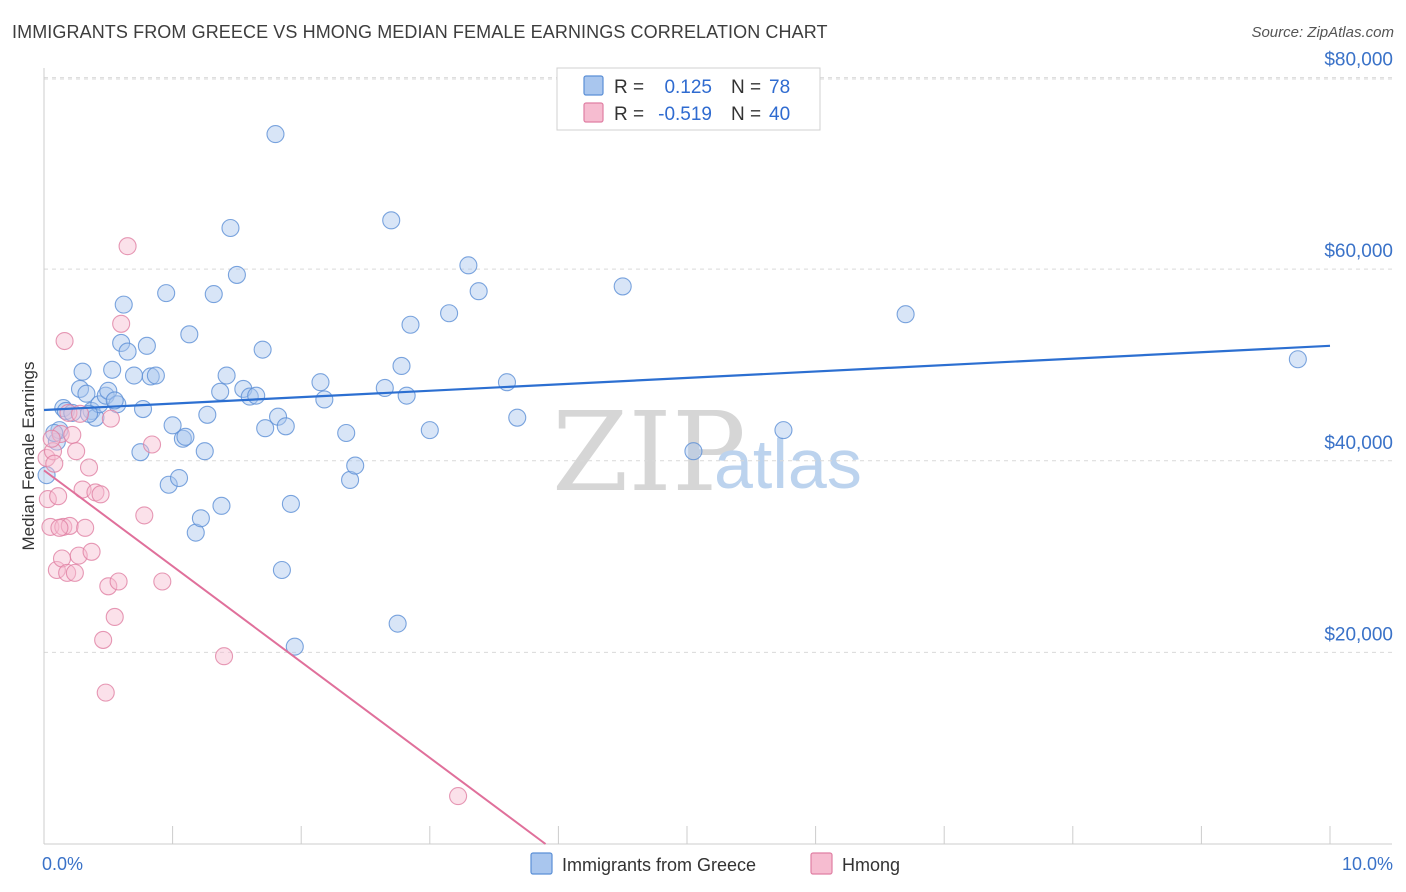  Describe the element at coordinates (746, 87) in the screenshot. I see `legend-greece-n-label: N =` at that location.